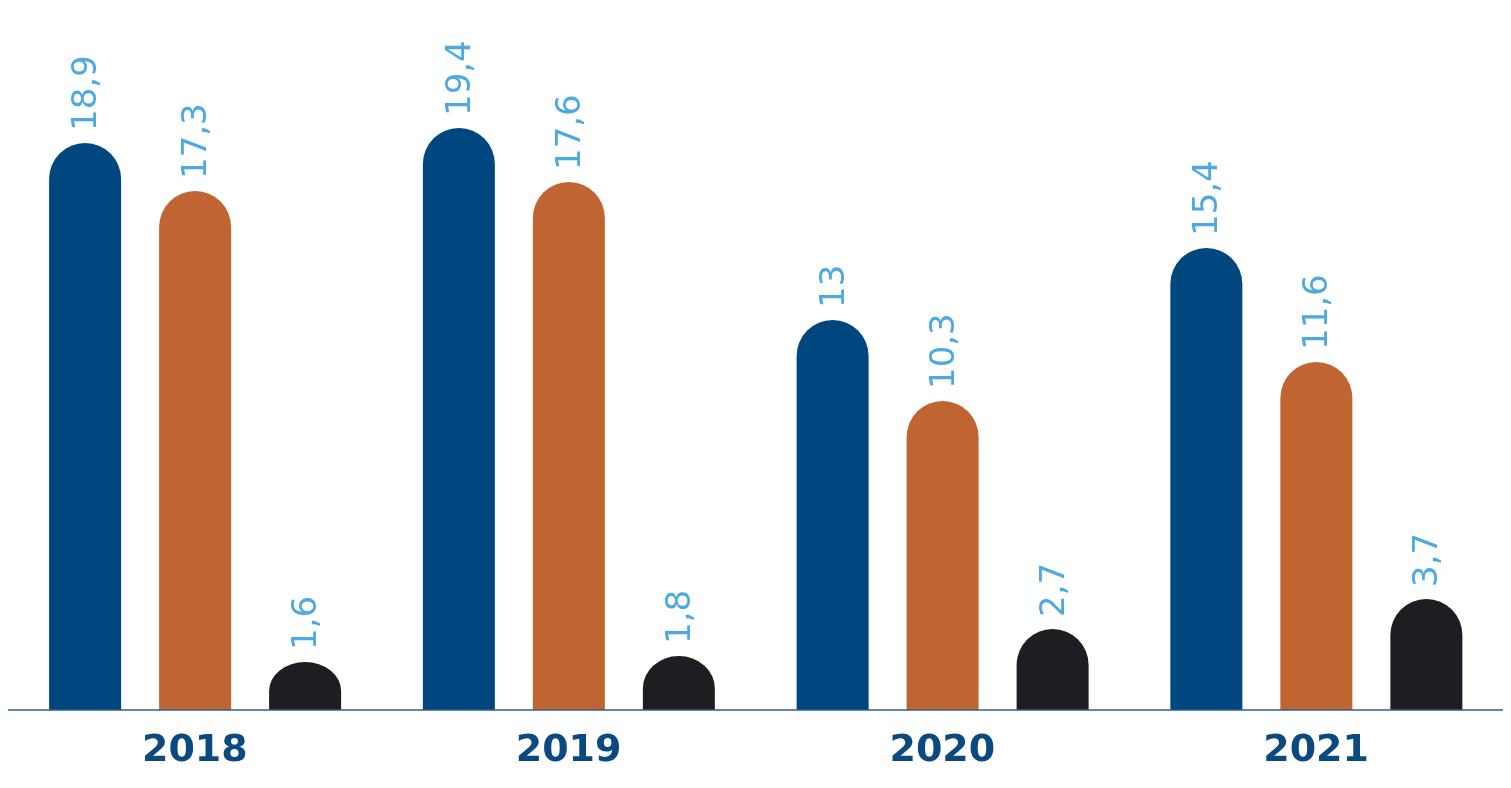 The image size is (1511, 788). I want to click on data-label: 1,6, so click(304, 622).